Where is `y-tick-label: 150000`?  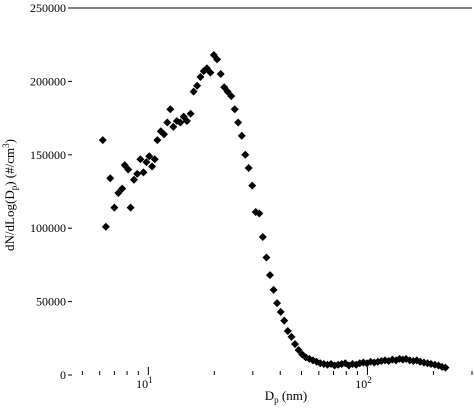 y-tick-label: 150000 is located at coordinates (48, 155).